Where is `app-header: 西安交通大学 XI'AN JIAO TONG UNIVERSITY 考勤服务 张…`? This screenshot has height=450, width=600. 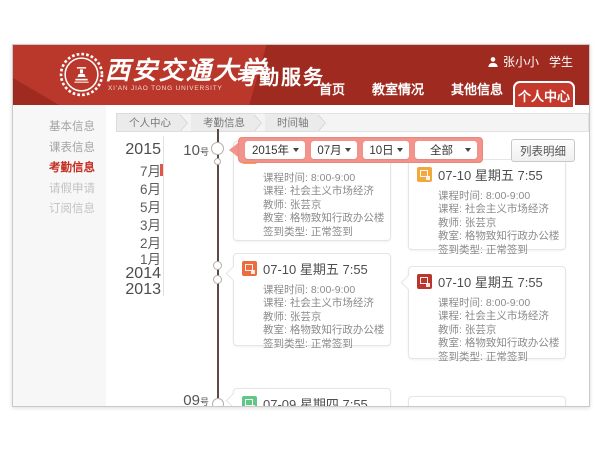
app-header: 西安交通大学 XI'AN JIAO TONG UNIVERSITY 考勤服务 张… is located at coordinates (301, 76).